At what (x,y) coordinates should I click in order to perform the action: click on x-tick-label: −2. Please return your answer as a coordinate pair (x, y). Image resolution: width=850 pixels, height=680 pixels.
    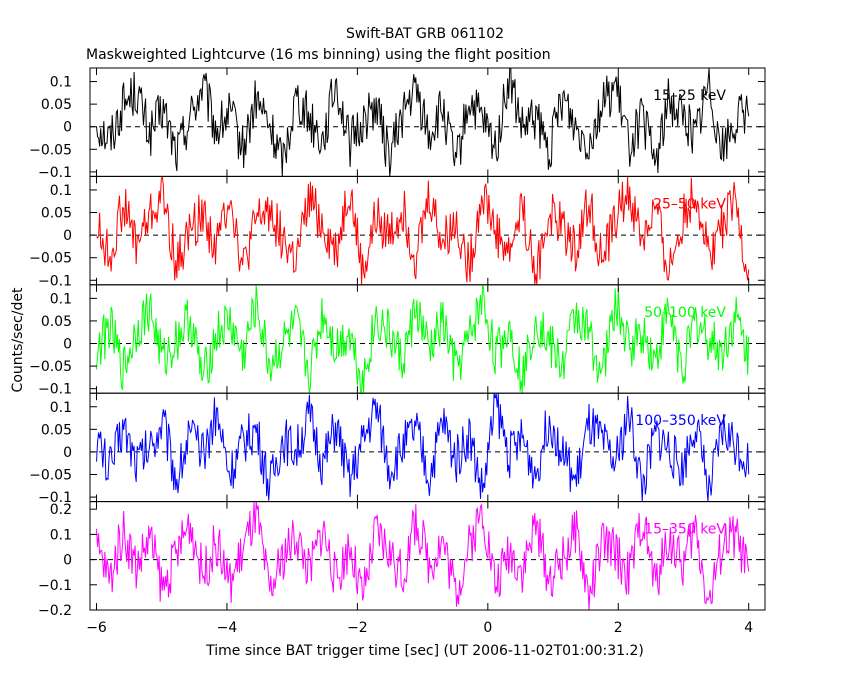
    Looking at the image, I should click on (357, 628).